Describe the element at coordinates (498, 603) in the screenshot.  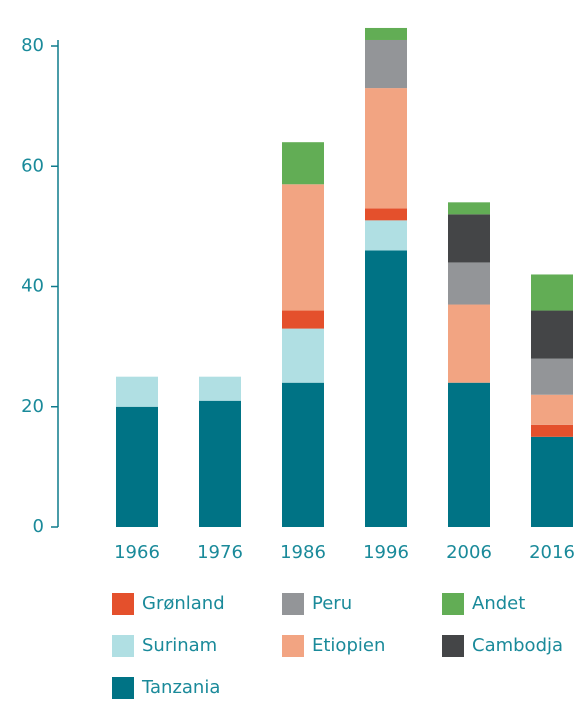
I see `legend-label: Andet` at that location.